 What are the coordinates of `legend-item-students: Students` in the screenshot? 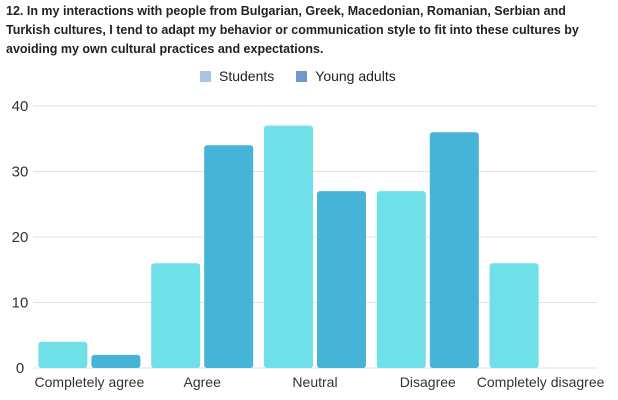 It's located at (237, 76).